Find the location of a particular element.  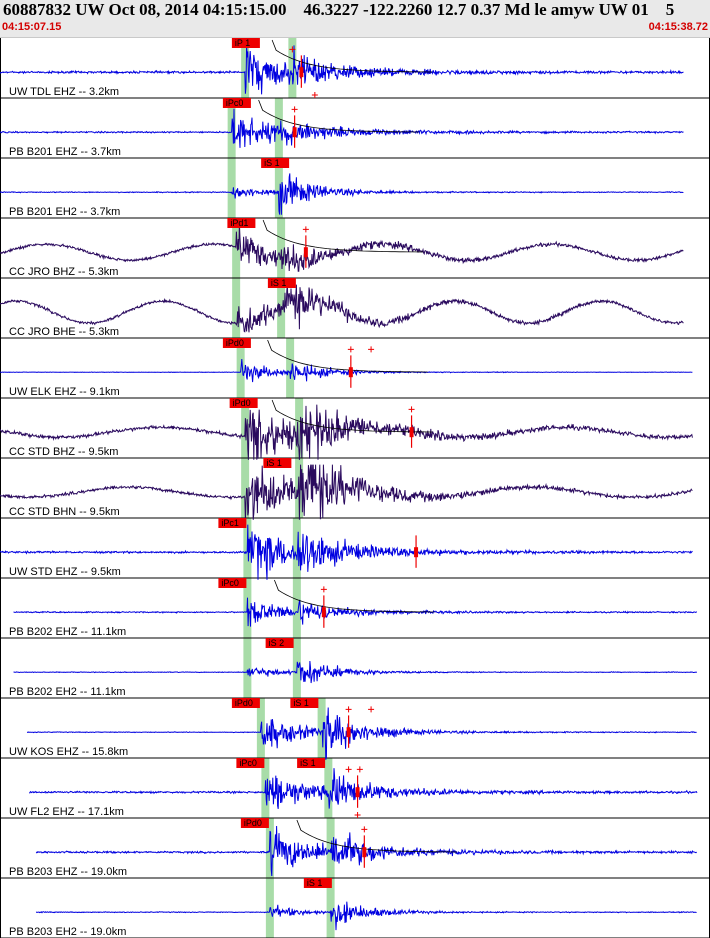

trace-panel: iS 2 PB B202 EH2 -- 11.1km is located at coordinates (355, 668).